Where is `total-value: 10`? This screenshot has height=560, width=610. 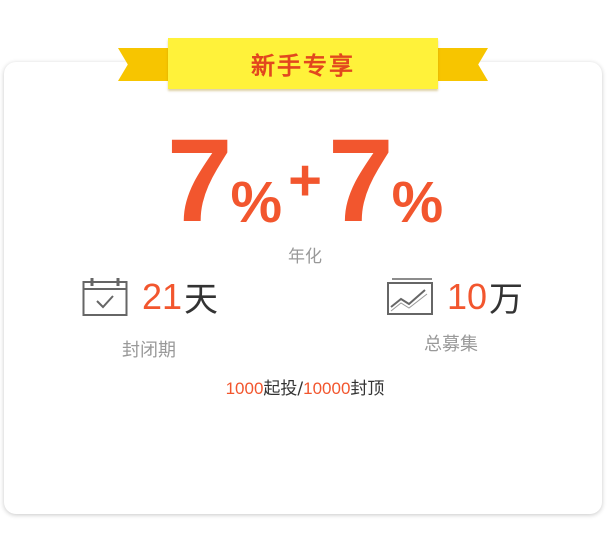 total-value: 10 is located at coordinates (467, 296).